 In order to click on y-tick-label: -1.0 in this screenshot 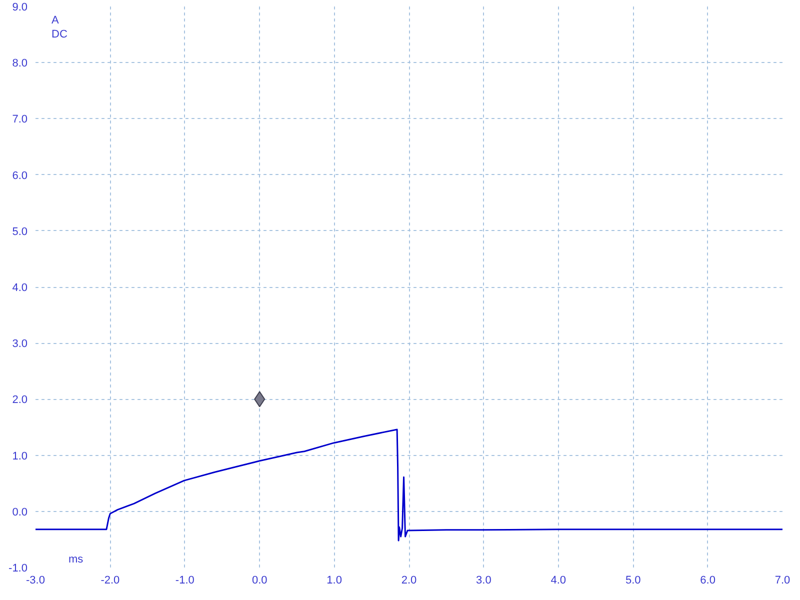, I will do `click(18, 568)`.